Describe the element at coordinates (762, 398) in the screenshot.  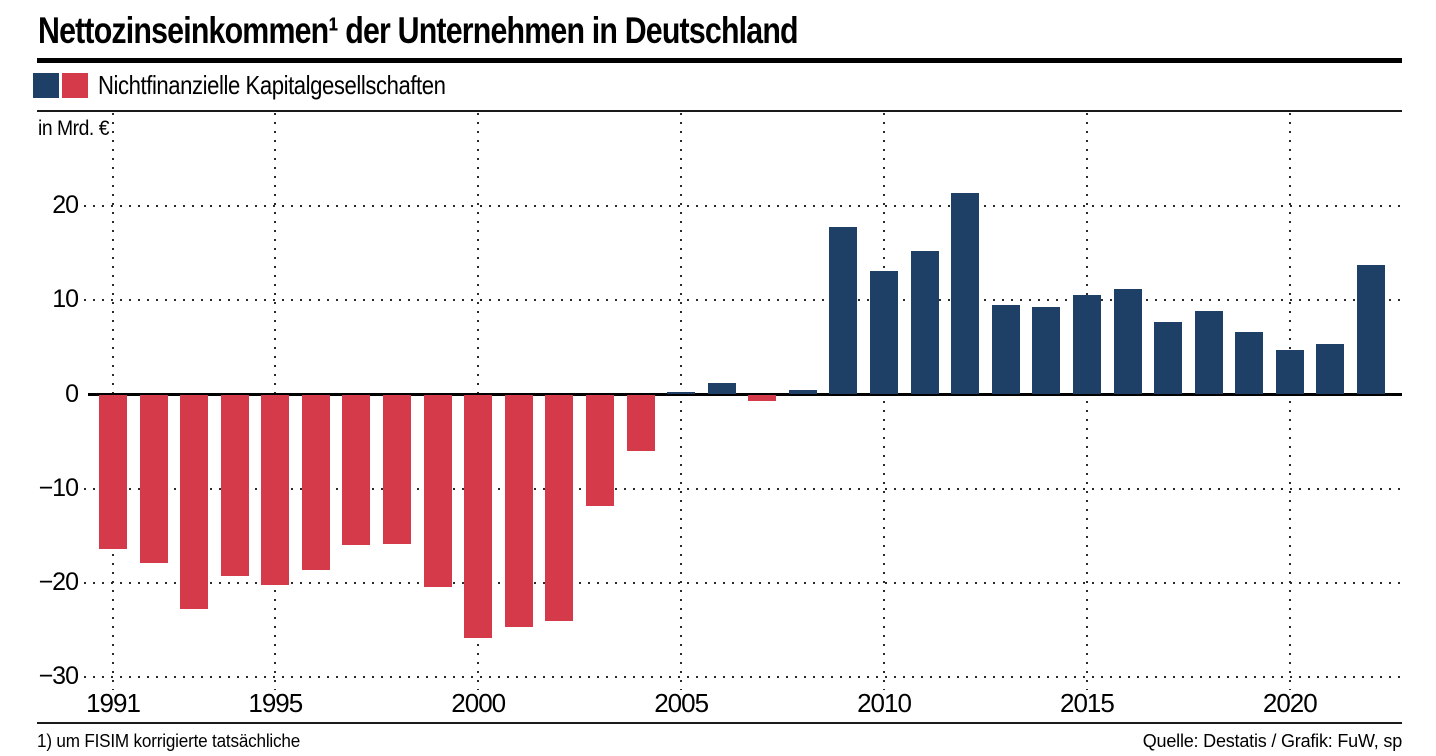
I see `bar-2007` at that location.